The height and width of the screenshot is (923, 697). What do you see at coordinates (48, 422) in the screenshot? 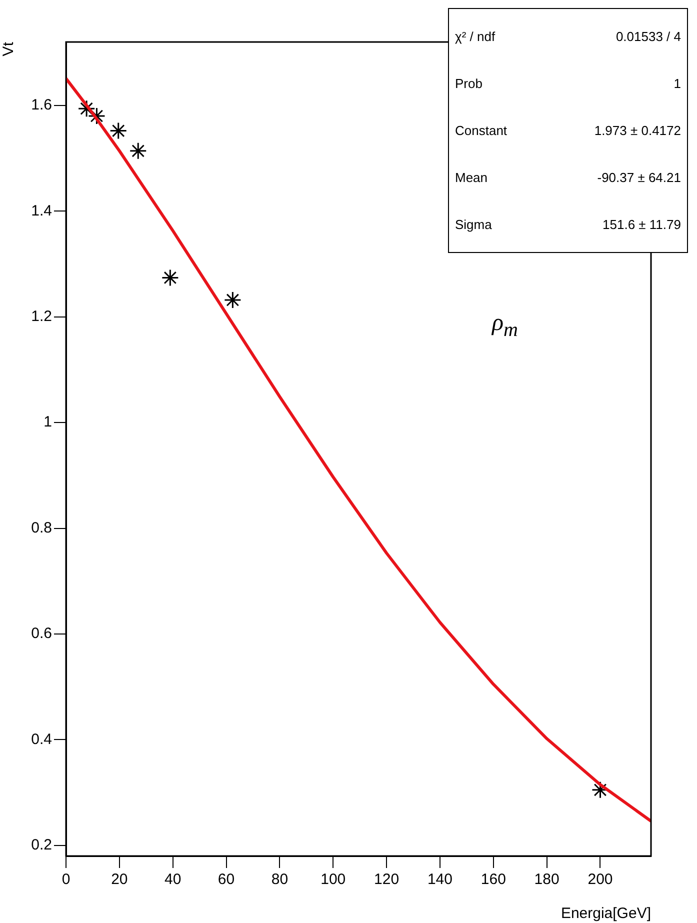
I see `y-tick-label: 1` at bounding box center [48, 422].